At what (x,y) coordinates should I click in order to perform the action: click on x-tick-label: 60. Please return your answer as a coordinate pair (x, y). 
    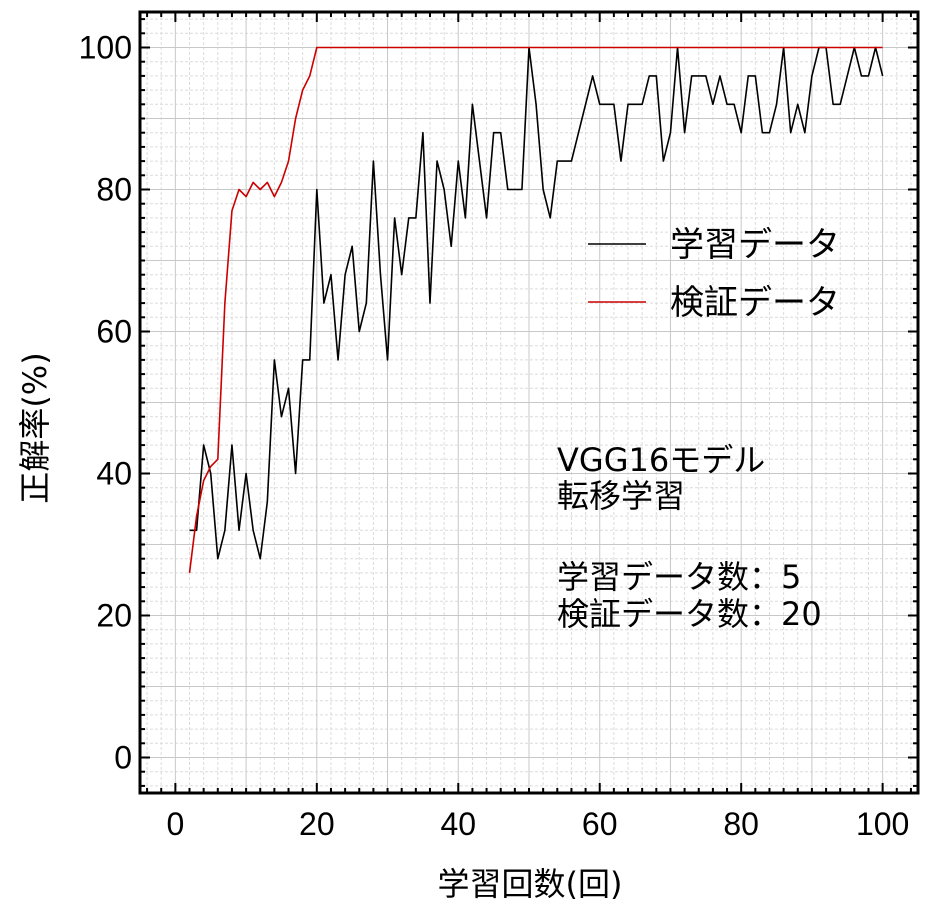
    Looking at the image, I should click on (600, 824).